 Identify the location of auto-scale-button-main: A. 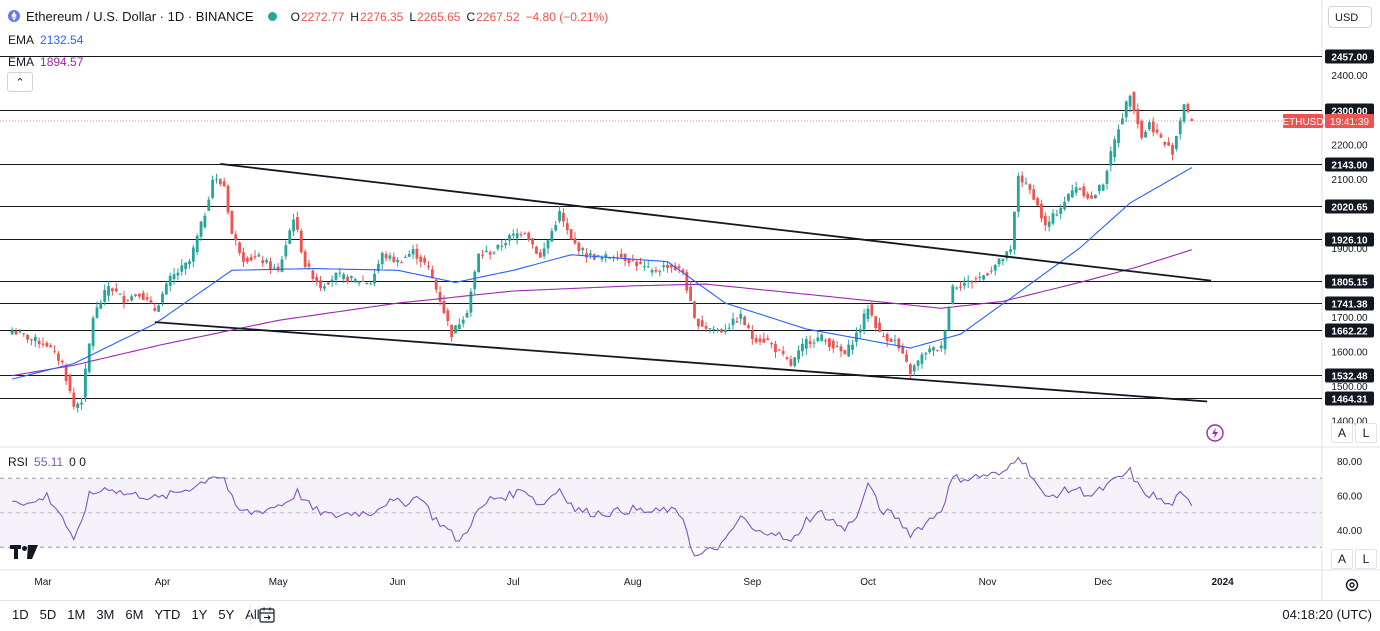
(1342, 433).